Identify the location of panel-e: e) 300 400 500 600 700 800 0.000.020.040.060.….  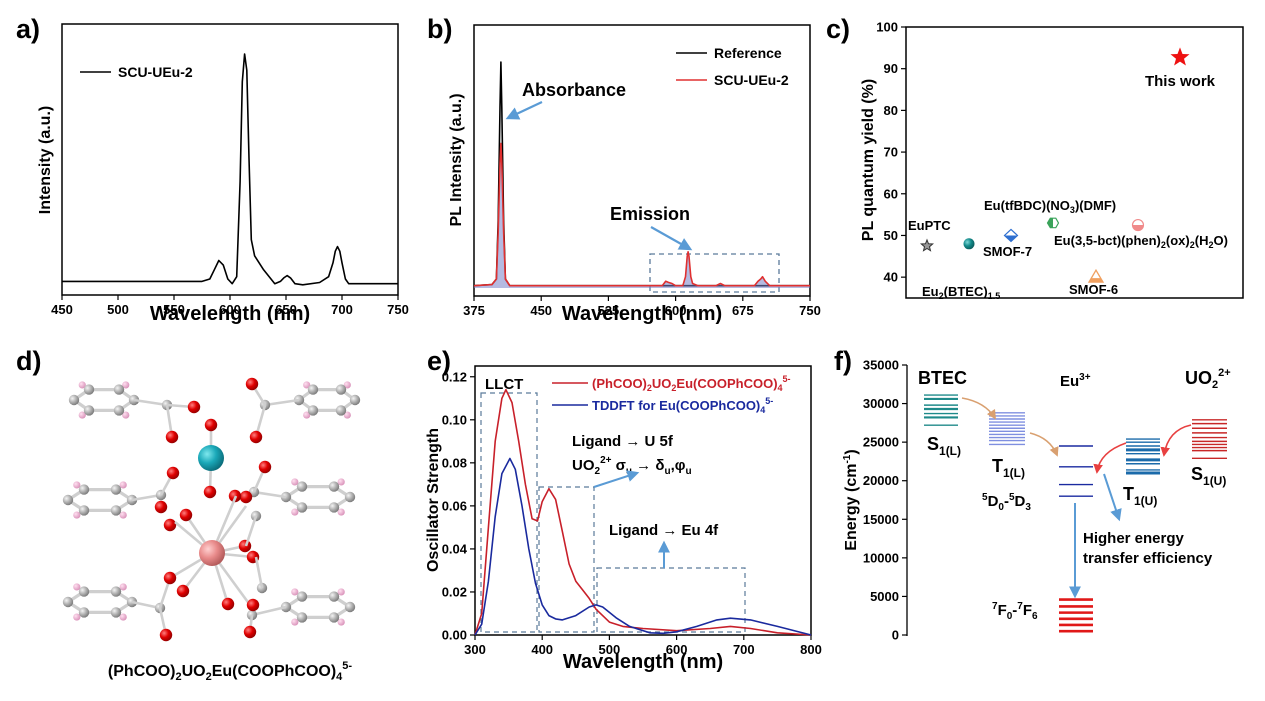
(623, 509).